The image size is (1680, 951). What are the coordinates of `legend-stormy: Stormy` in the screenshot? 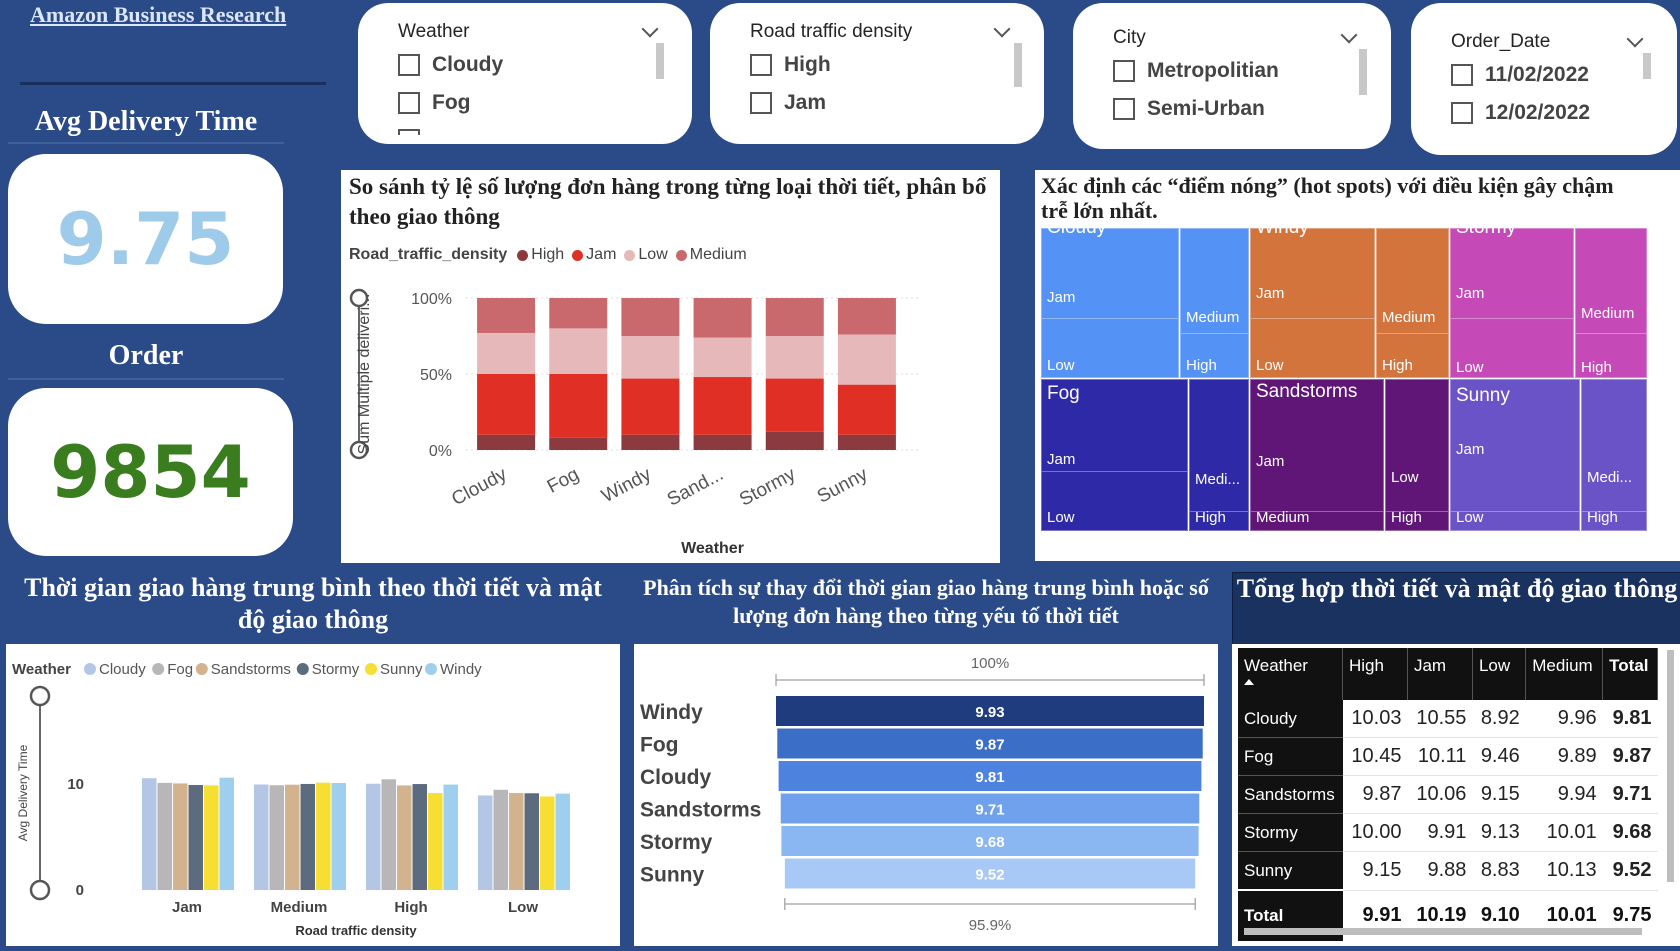 It's located at (336, 669).